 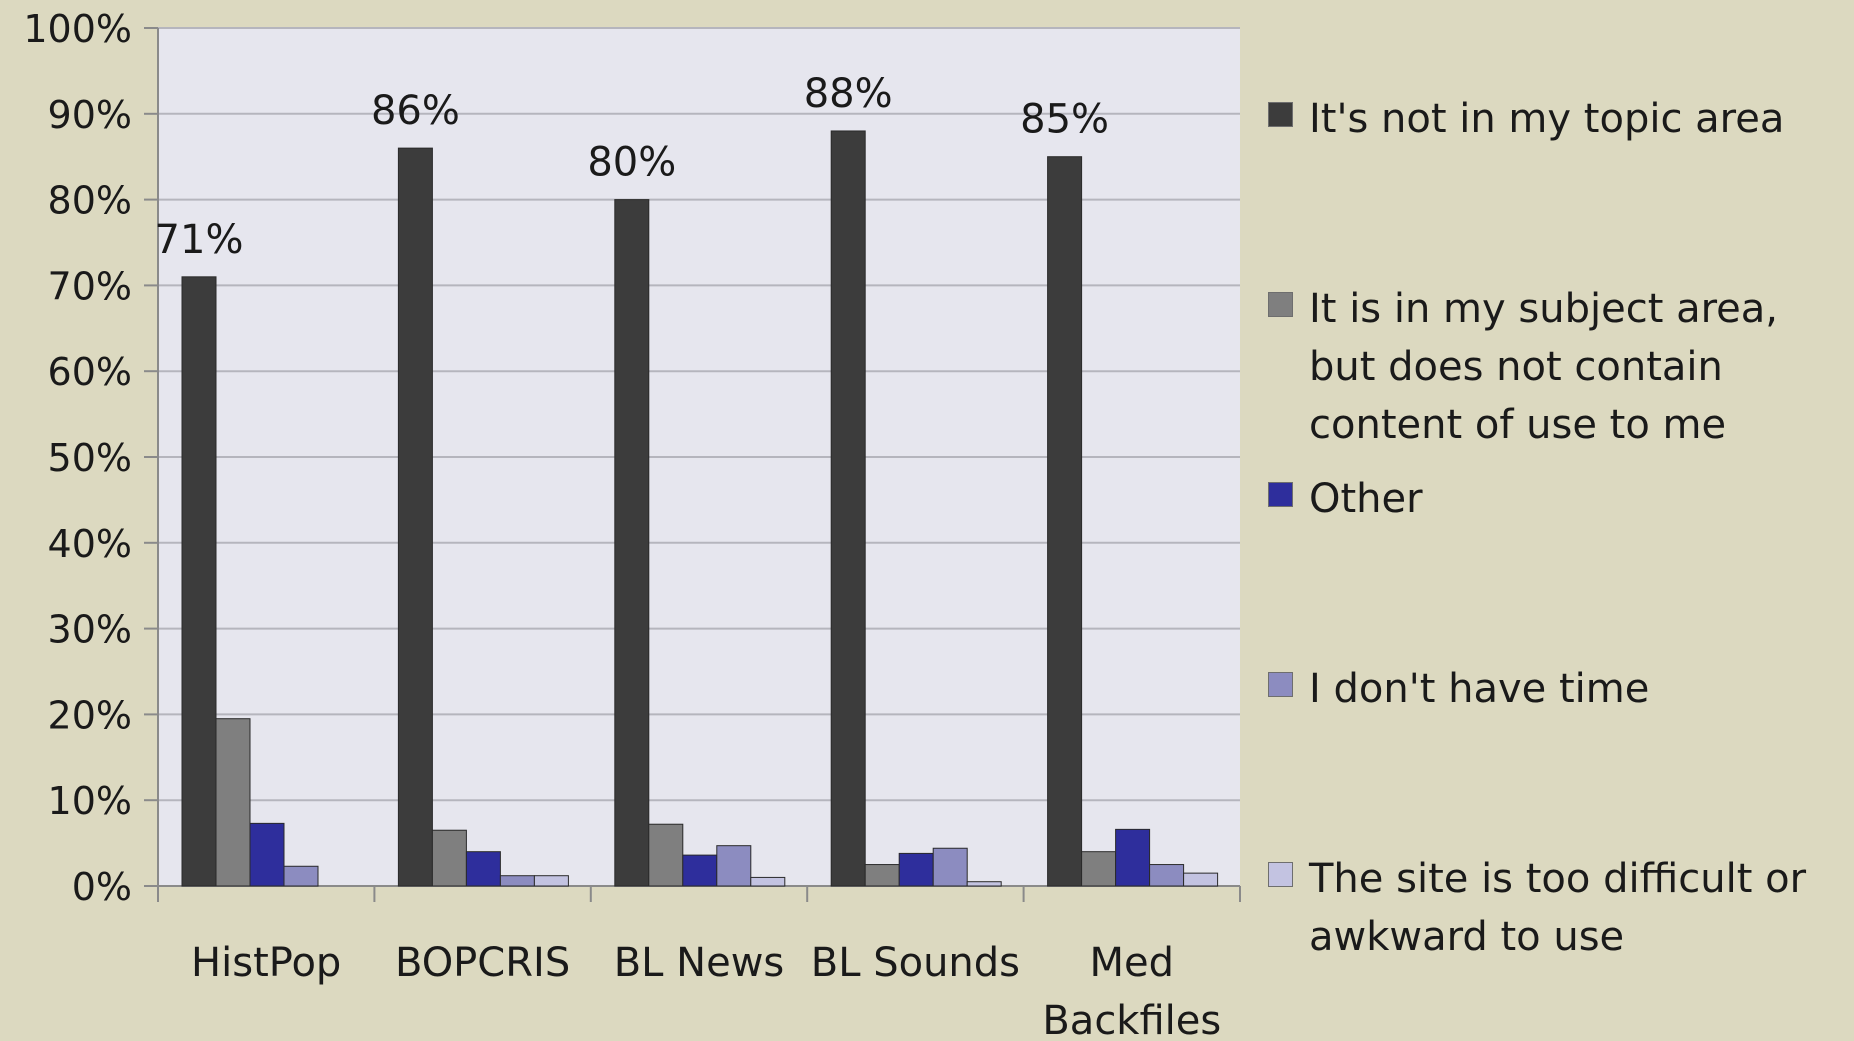 I want to click on x-tick-label: HistPop, so click(x=266, y=963).